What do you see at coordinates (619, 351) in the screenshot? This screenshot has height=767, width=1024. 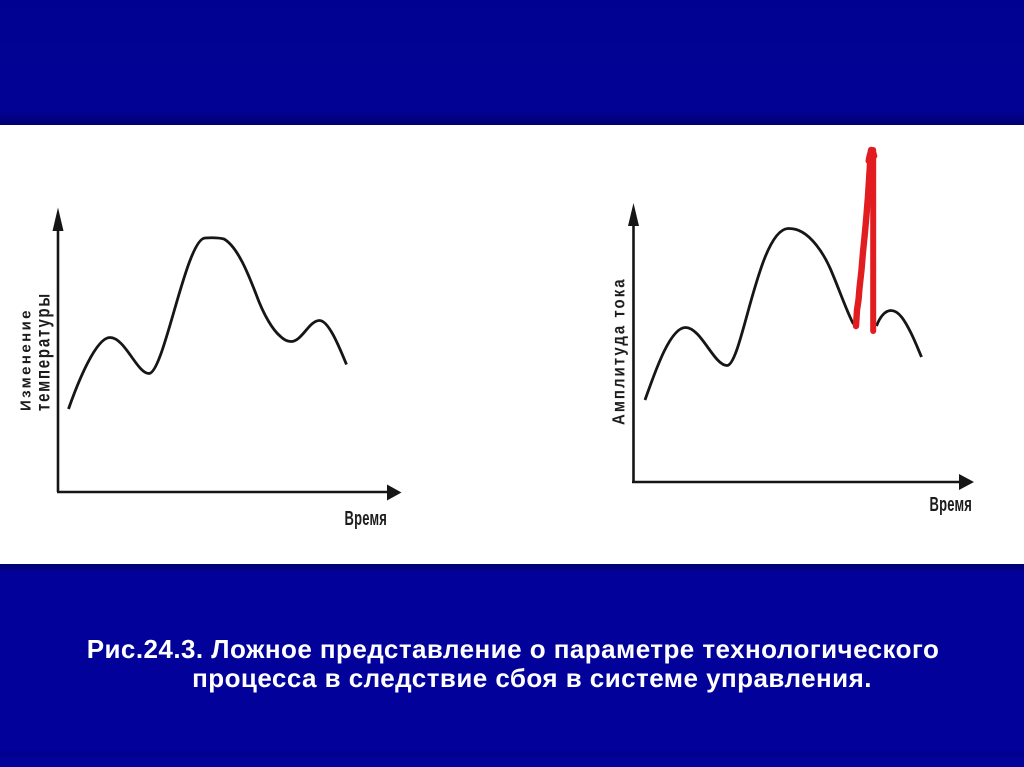 I see `svg-text: Амплитуда тока` at bounding box center [619, 351].